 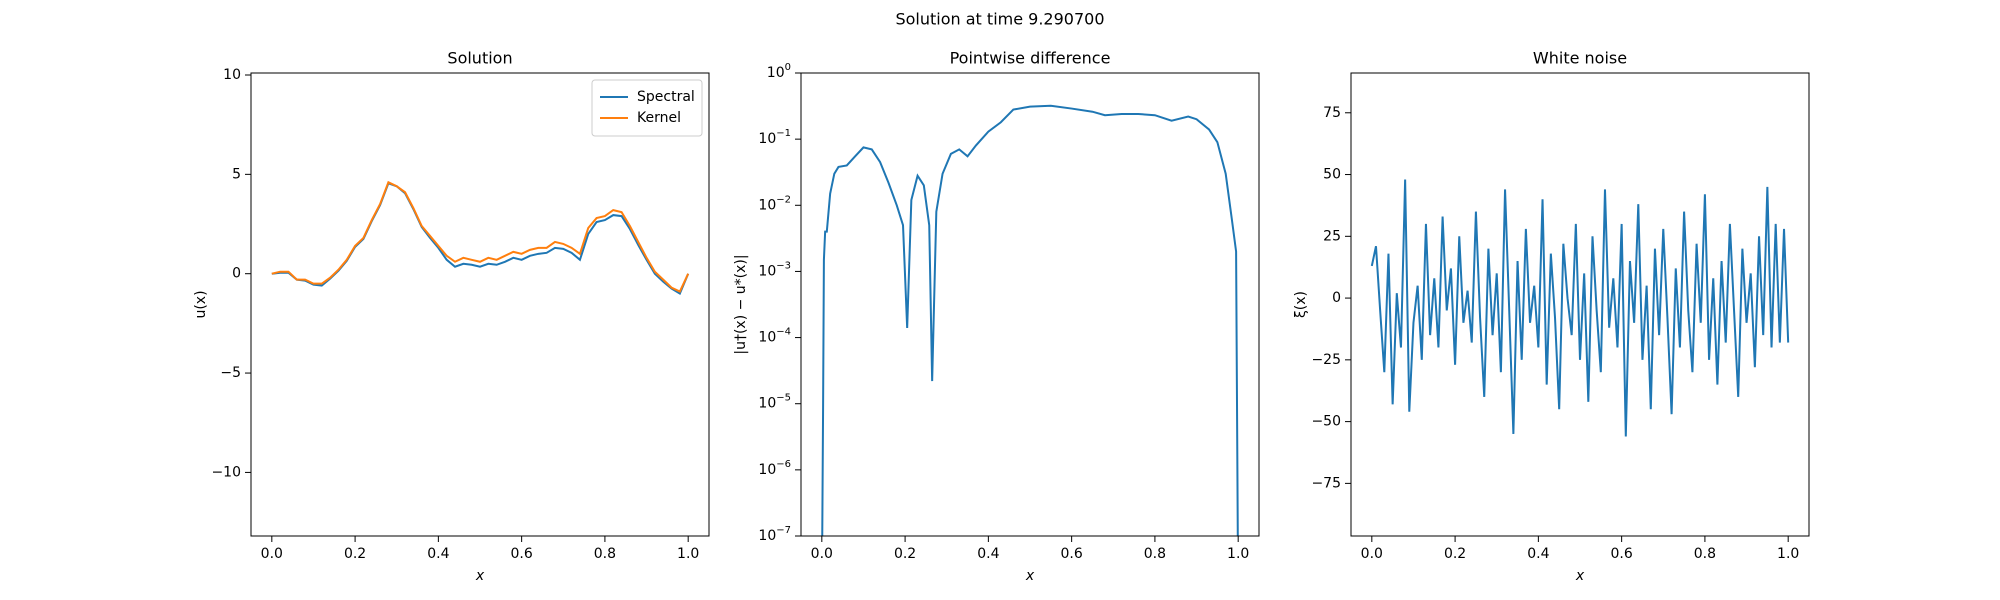 What do you see at coordinates (1301, 304) in the screenshot?
I see `y-axis-label: ξ(x)` at bounding box center [1301, 304].